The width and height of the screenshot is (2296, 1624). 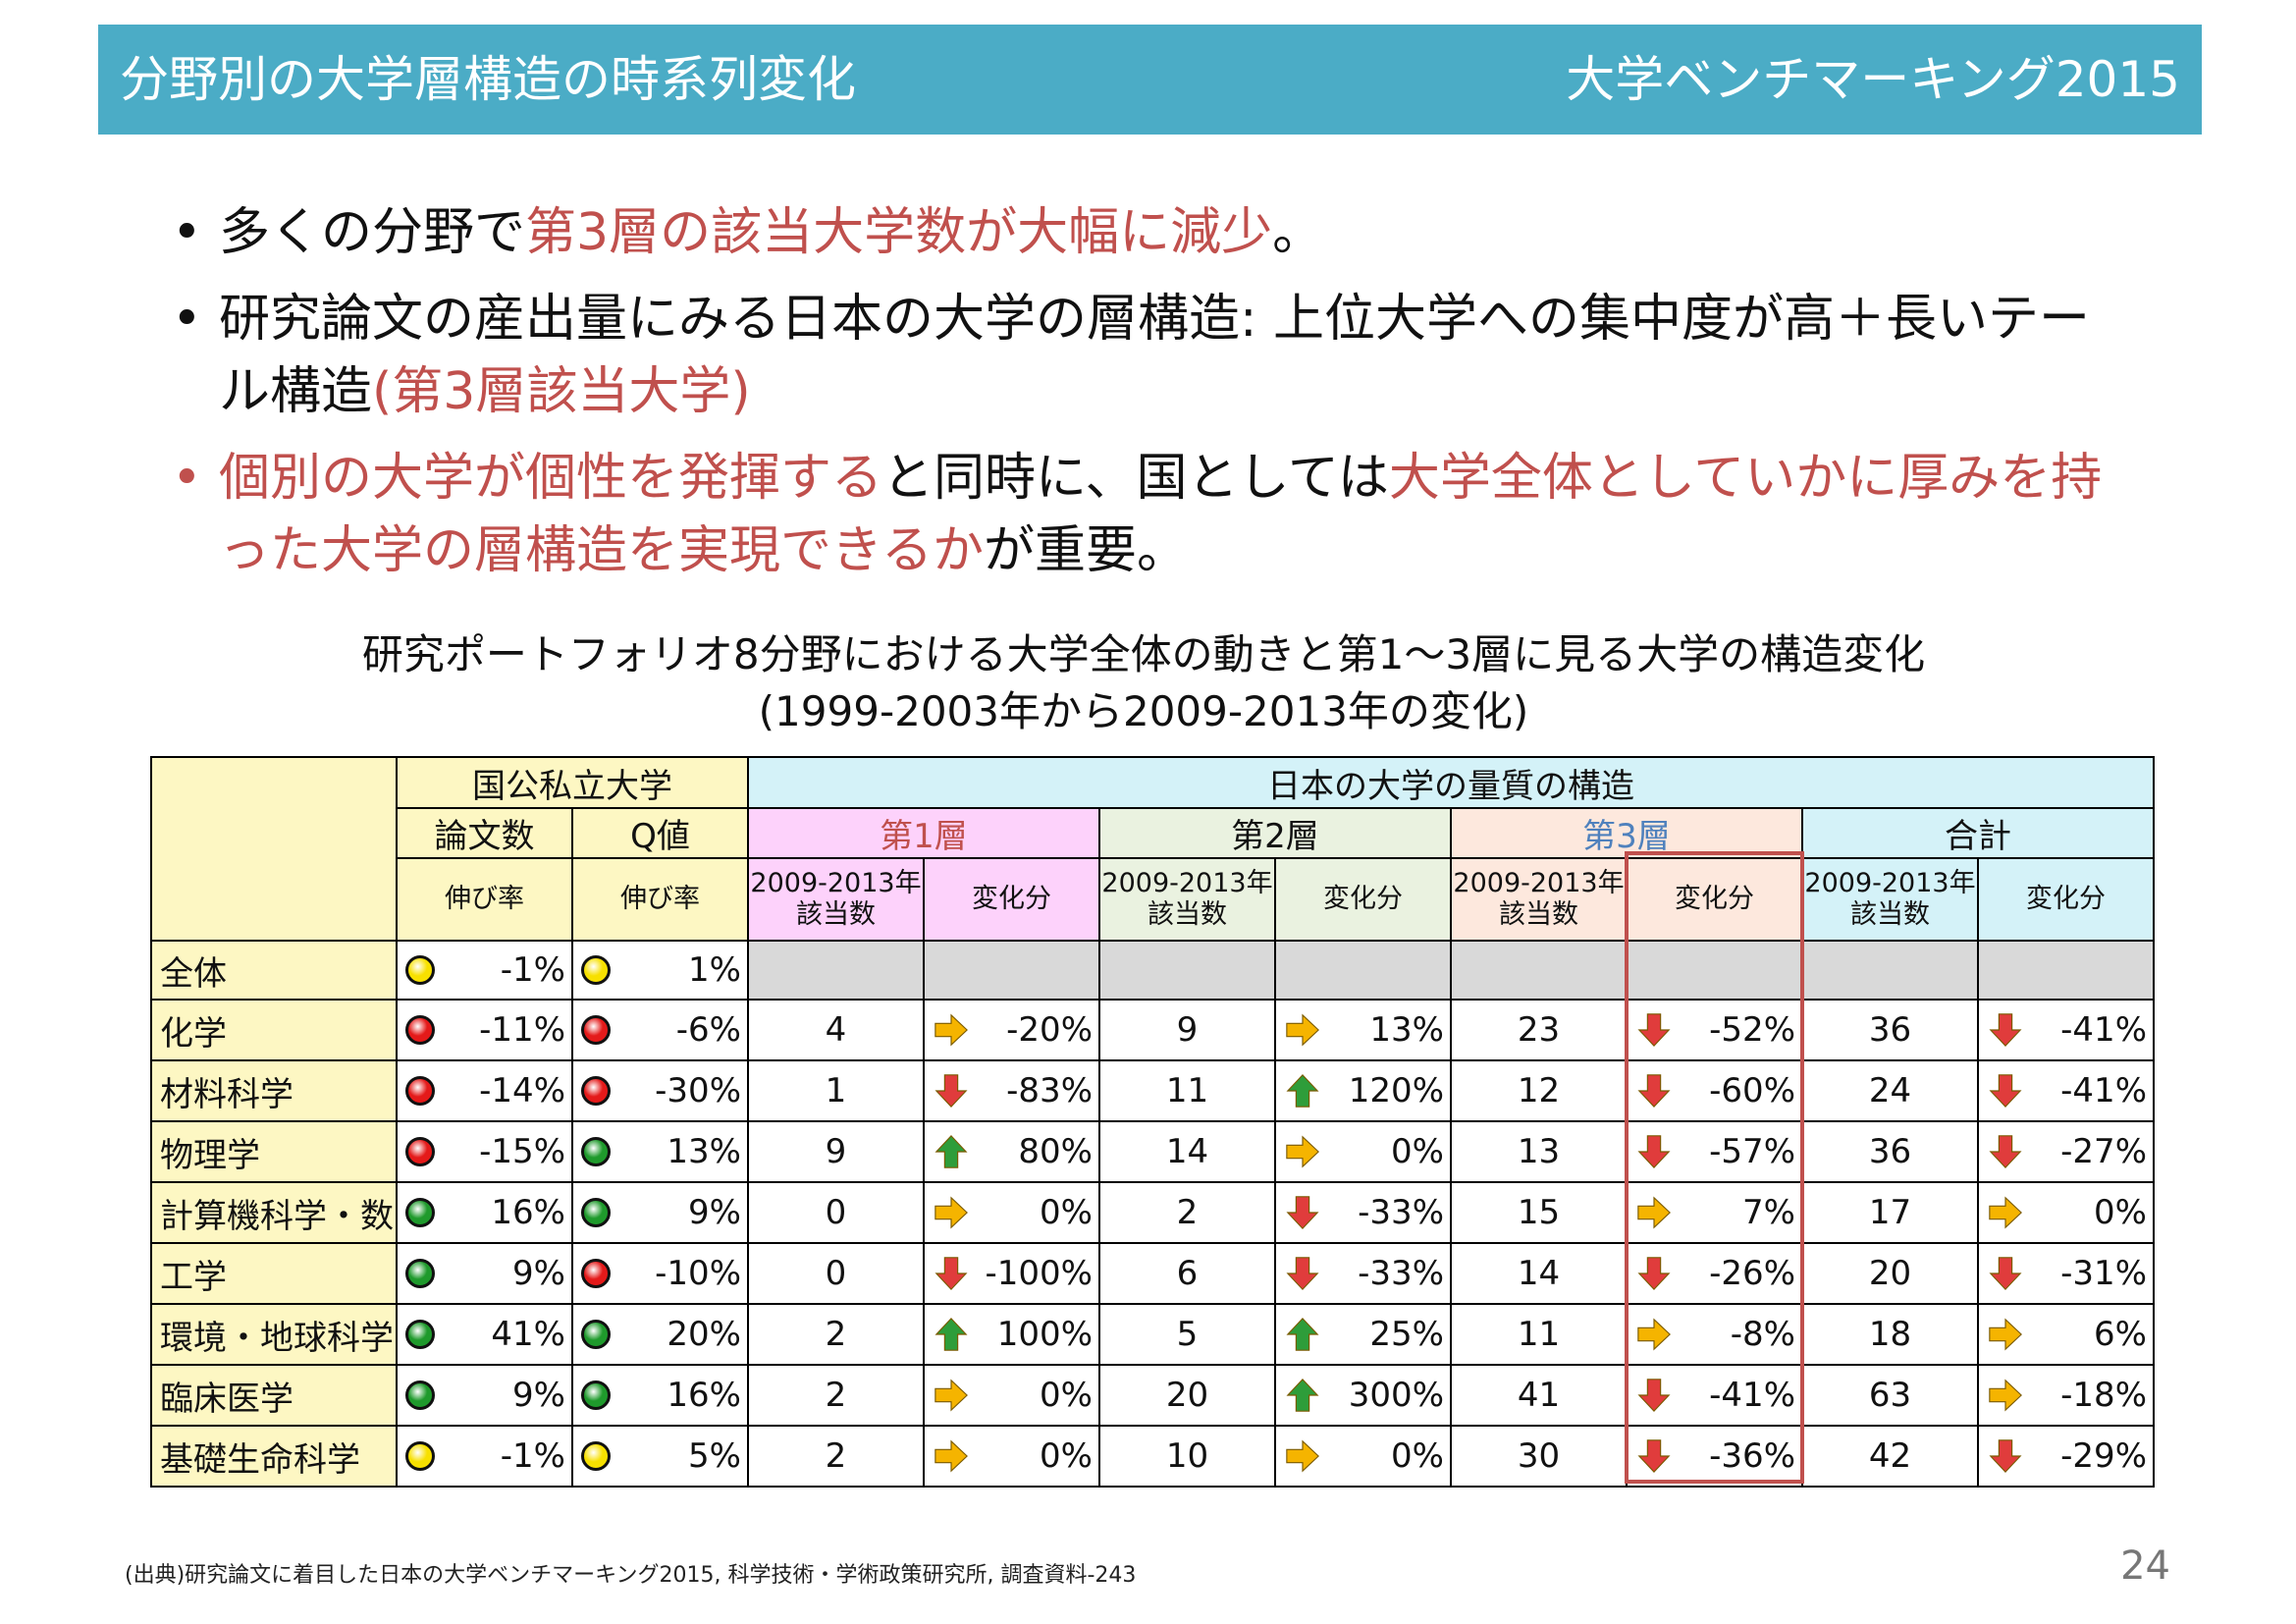 I want to click on tt-change-cell: -29%, so click(x=2066, y=1456).